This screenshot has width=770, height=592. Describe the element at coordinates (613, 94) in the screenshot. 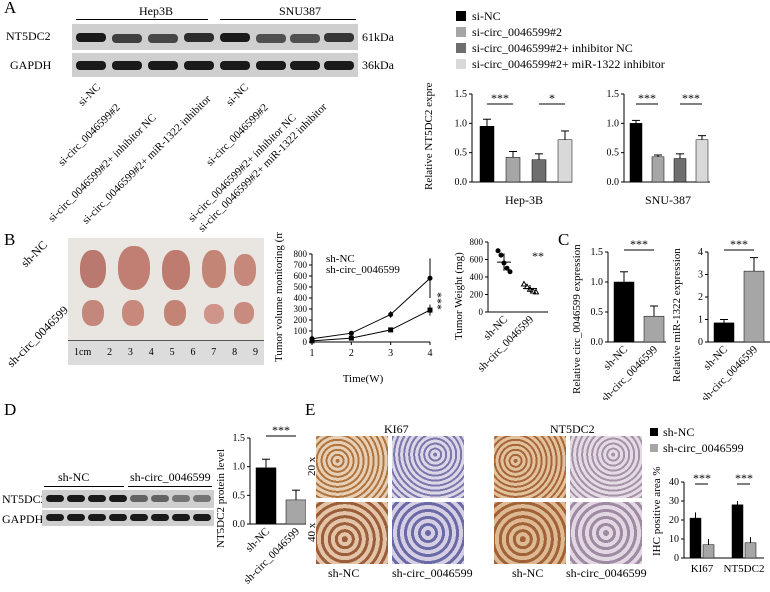

I see `y-tick-label: 1.5` at that location.